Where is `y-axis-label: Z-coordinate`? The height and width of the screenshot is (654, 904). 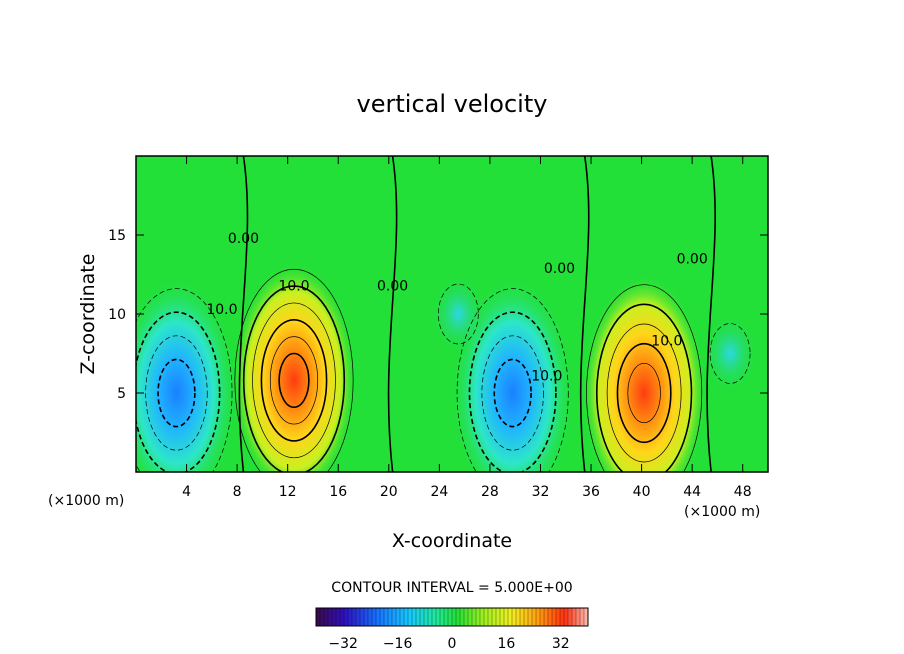
y-axis-label: Z-coordinate is located at coordinates (88, 314).